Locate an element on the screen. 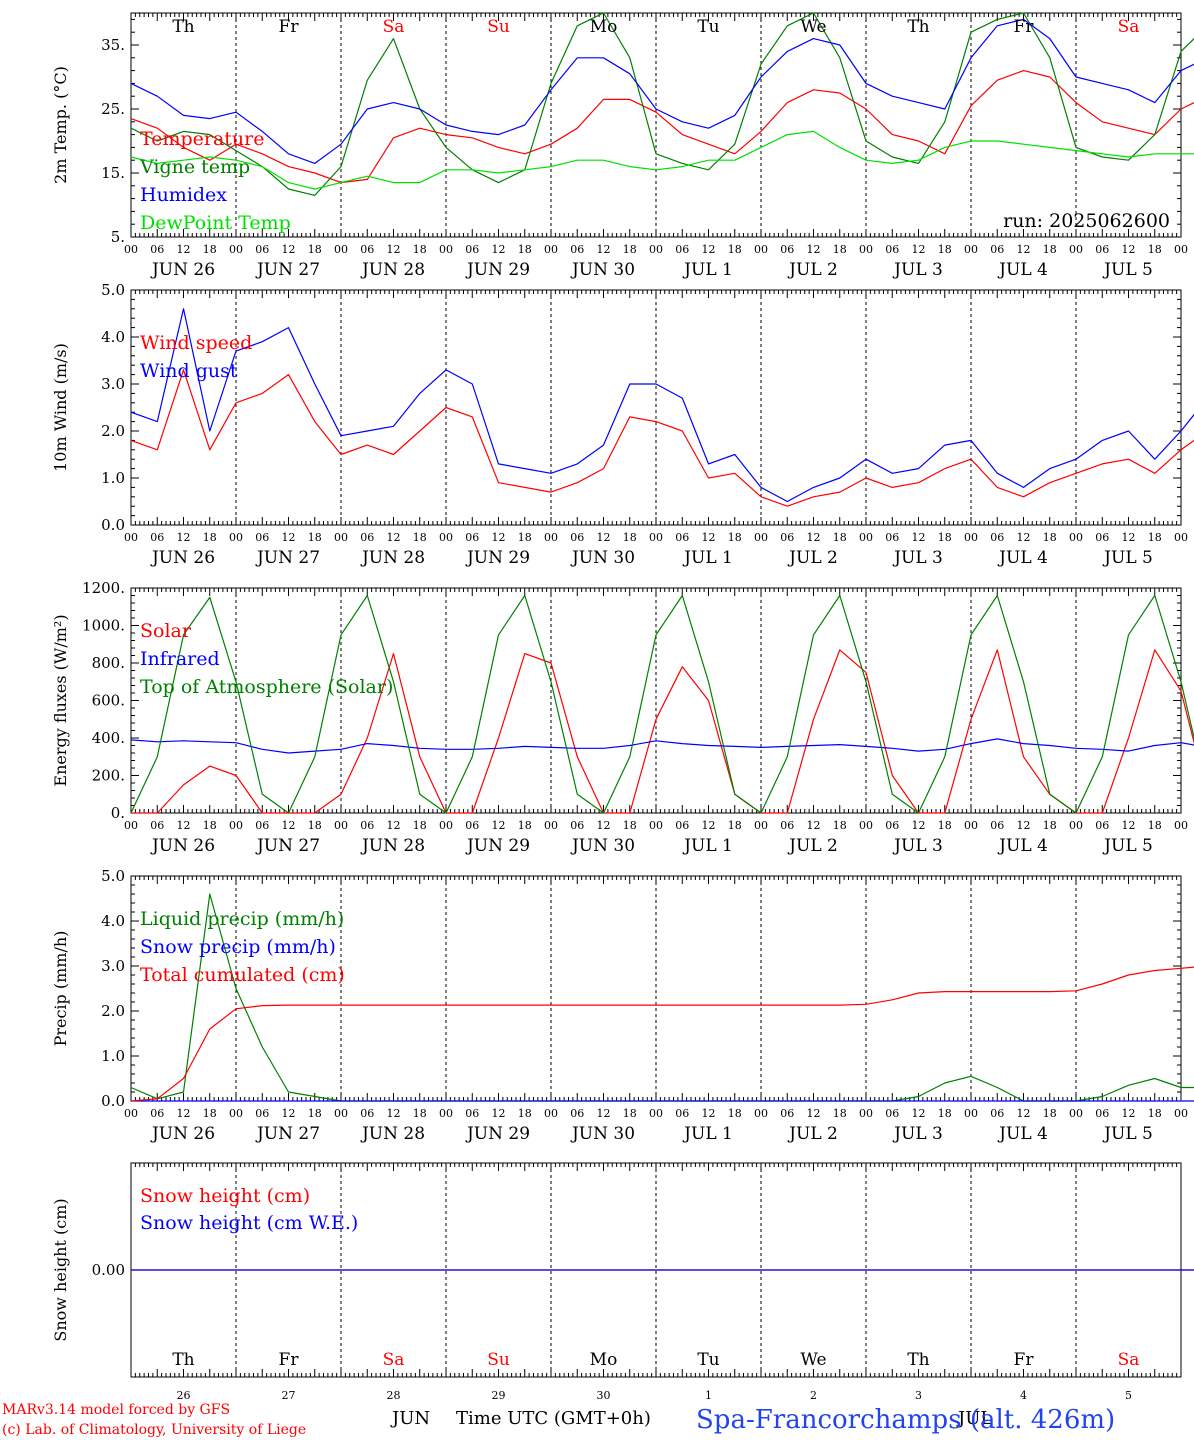 This screenshot has height=1440, width=1194. day-of-week-label: Sa is located at coordinates (394, 27).